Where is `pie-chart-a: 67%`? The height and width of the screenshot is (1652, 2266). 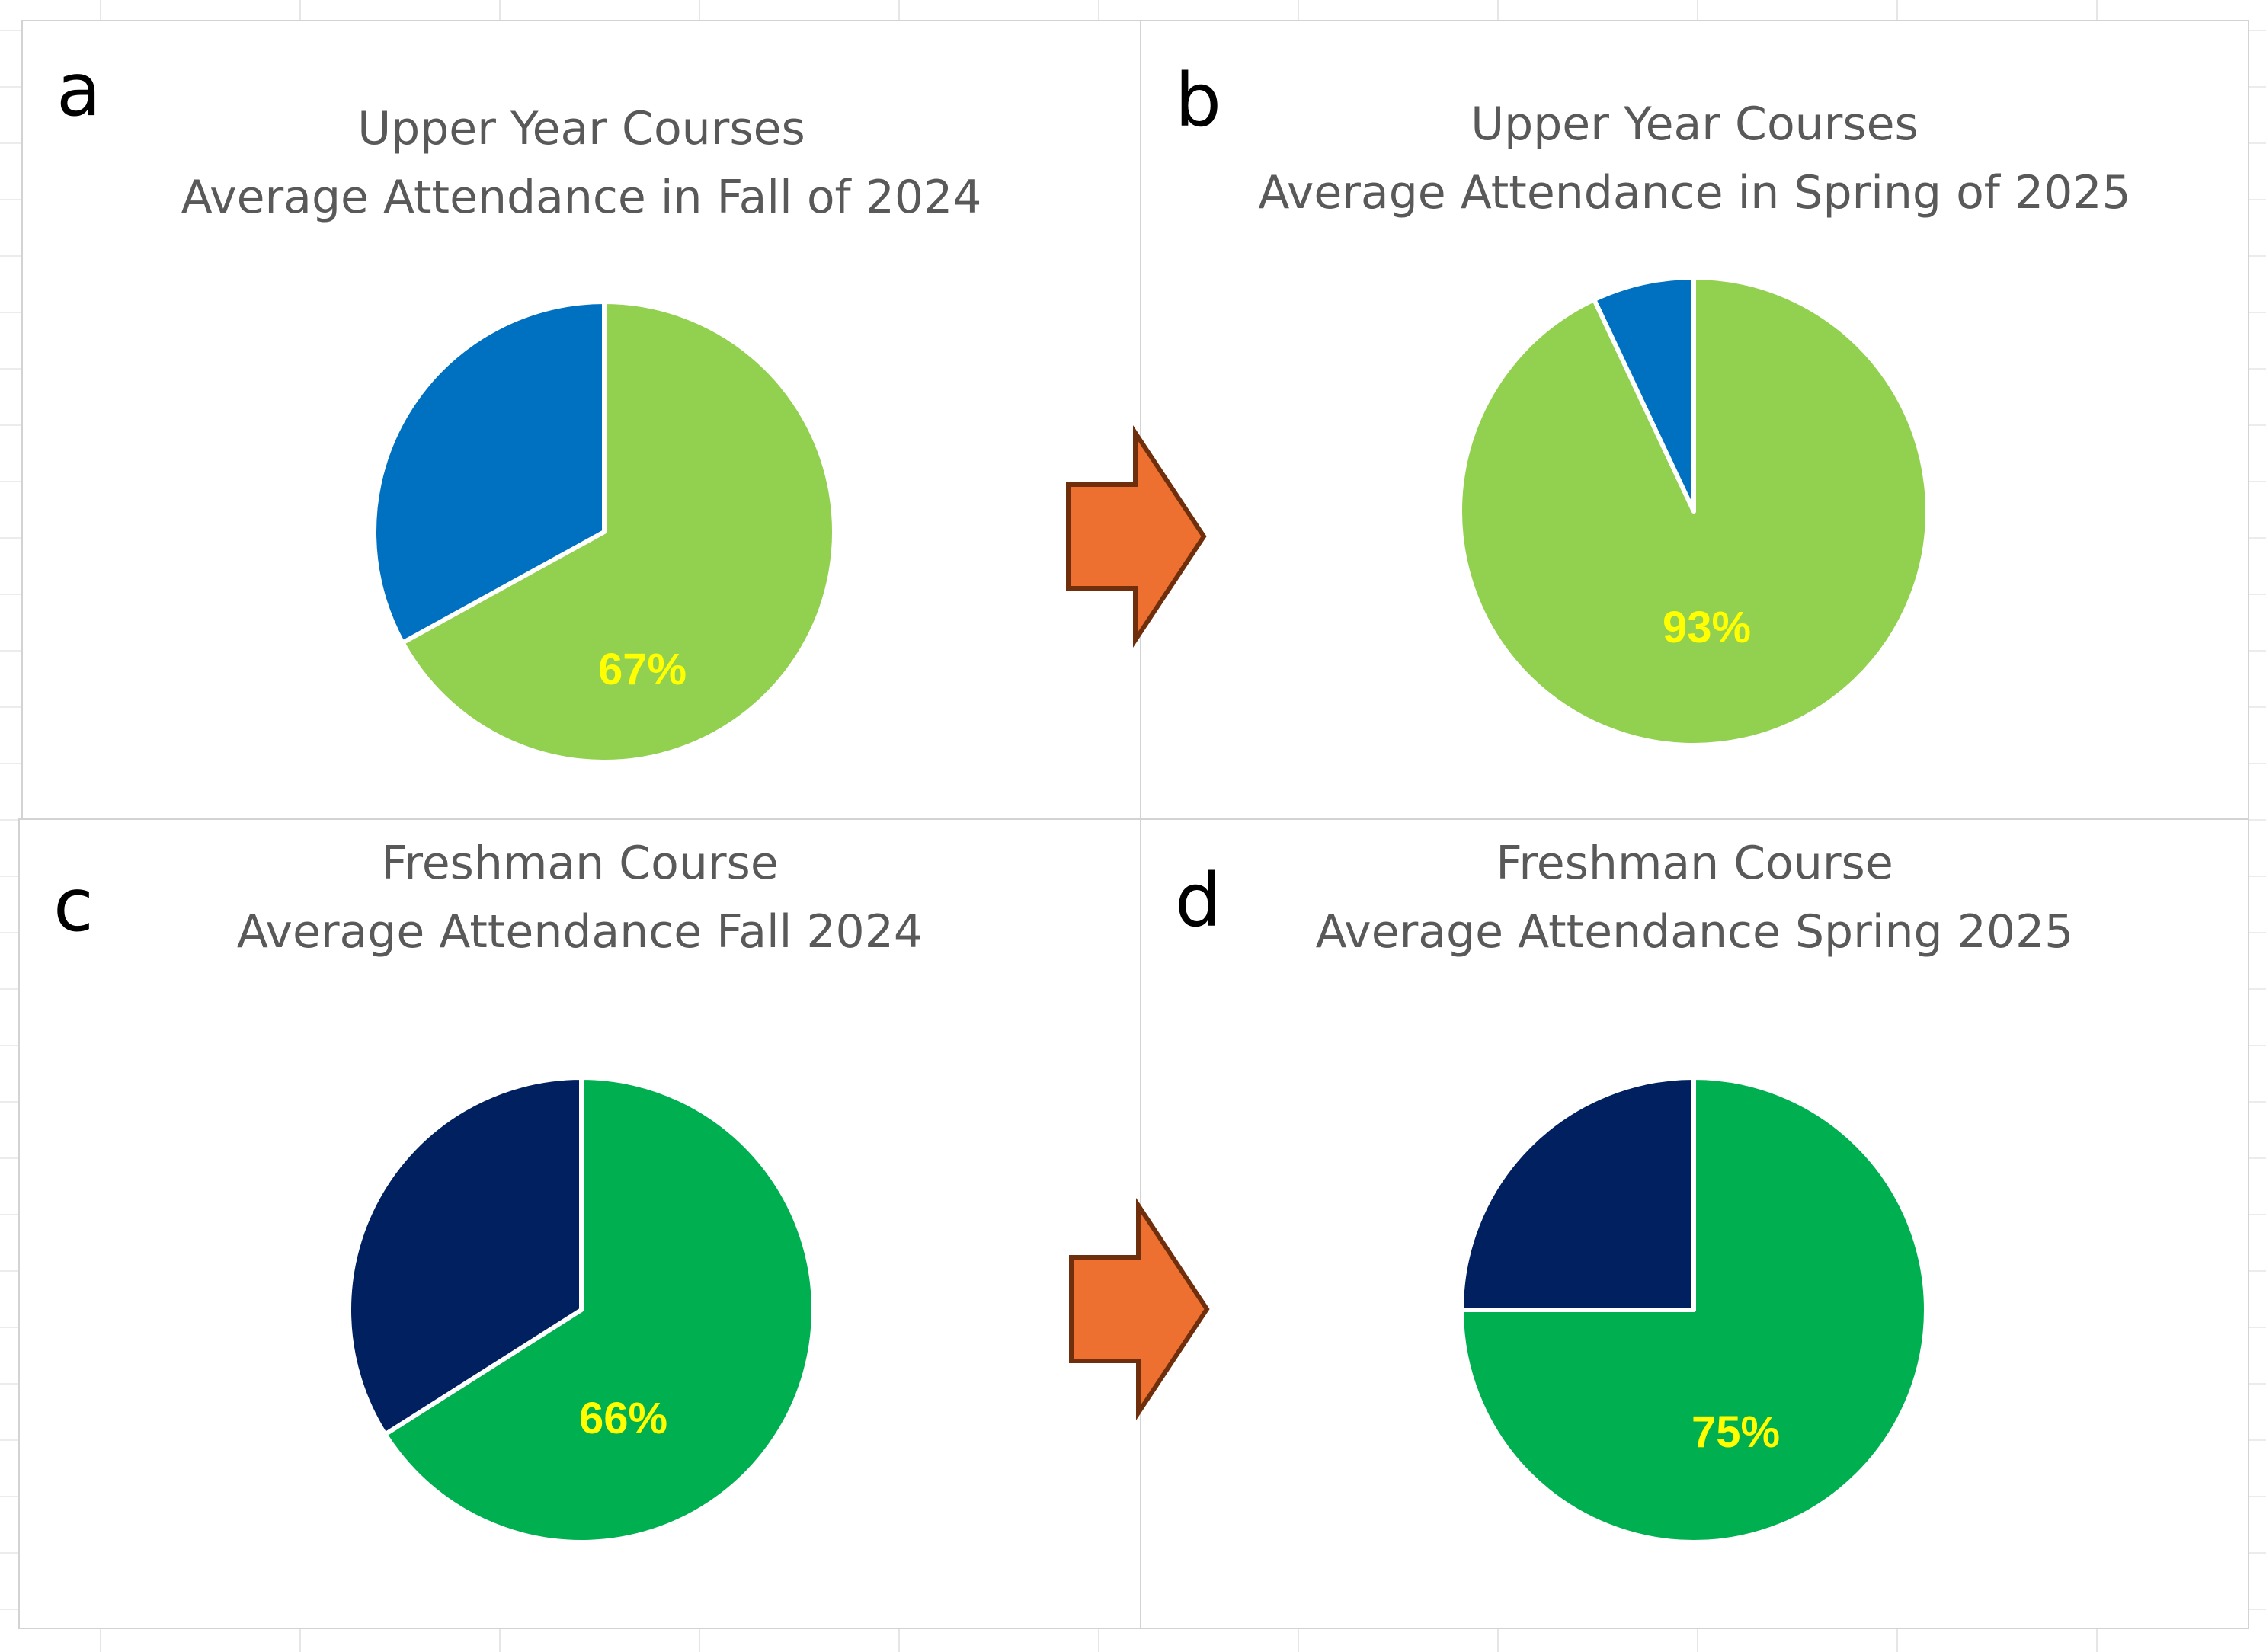
pie-chart-a: 67% is located at coordinates (604, 531).